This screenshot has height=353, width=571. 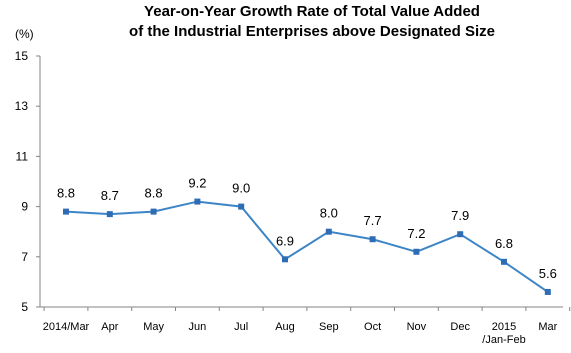 I want to click on x-tick-label: Sep, so click(x=329, y=327).